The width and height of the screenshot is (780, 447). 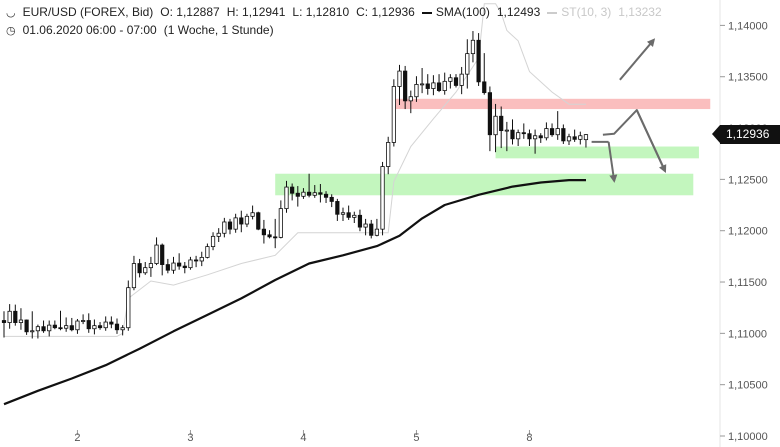 I want to click on st-label: ST(10, 3), so click(x=586, y=12).